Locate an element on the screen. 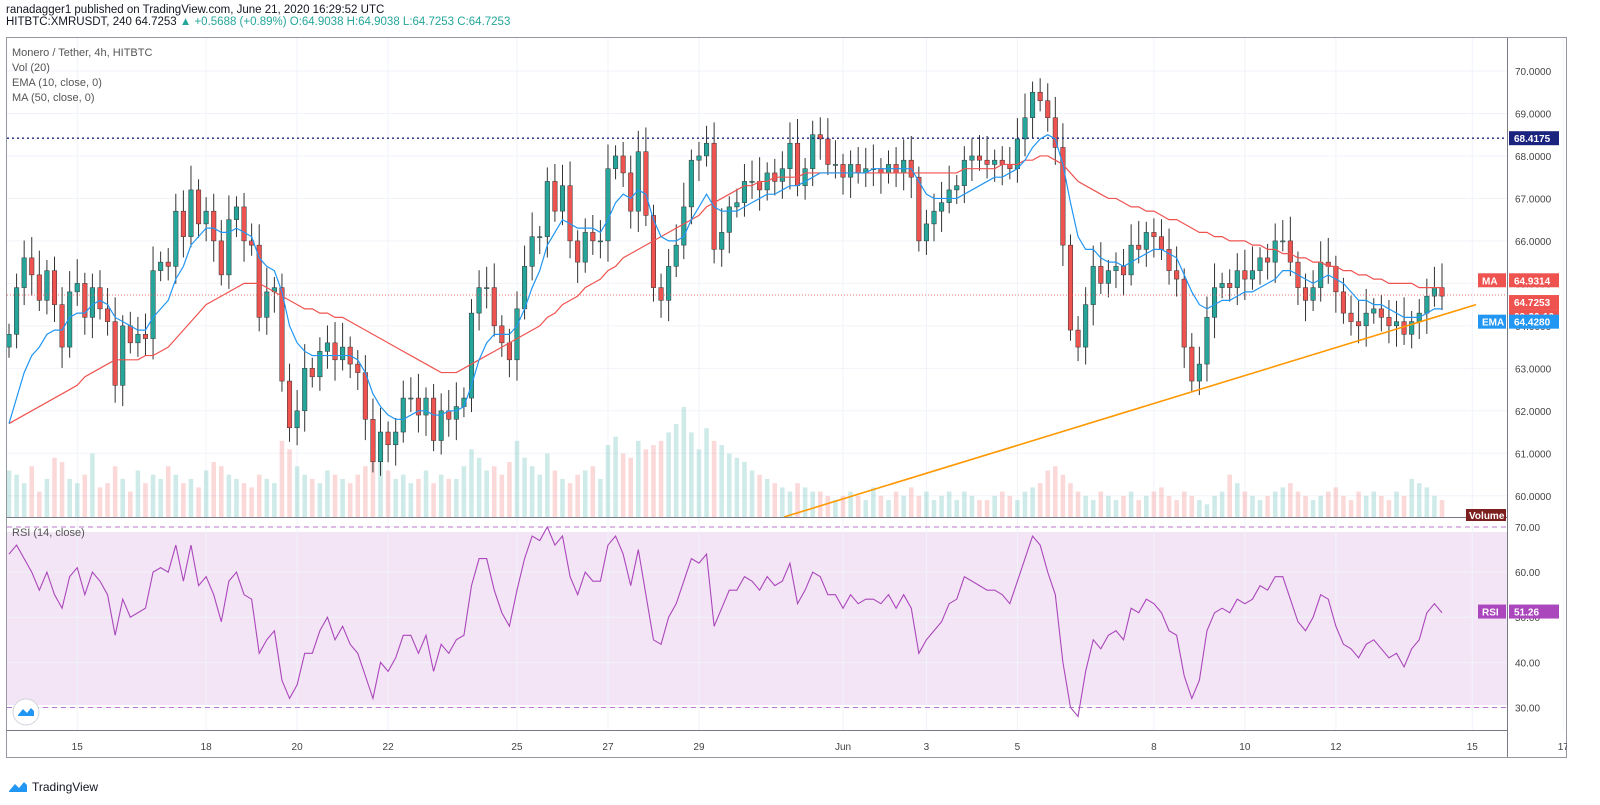  ma-price-tag-bg is located at coordinates (1534, 280).